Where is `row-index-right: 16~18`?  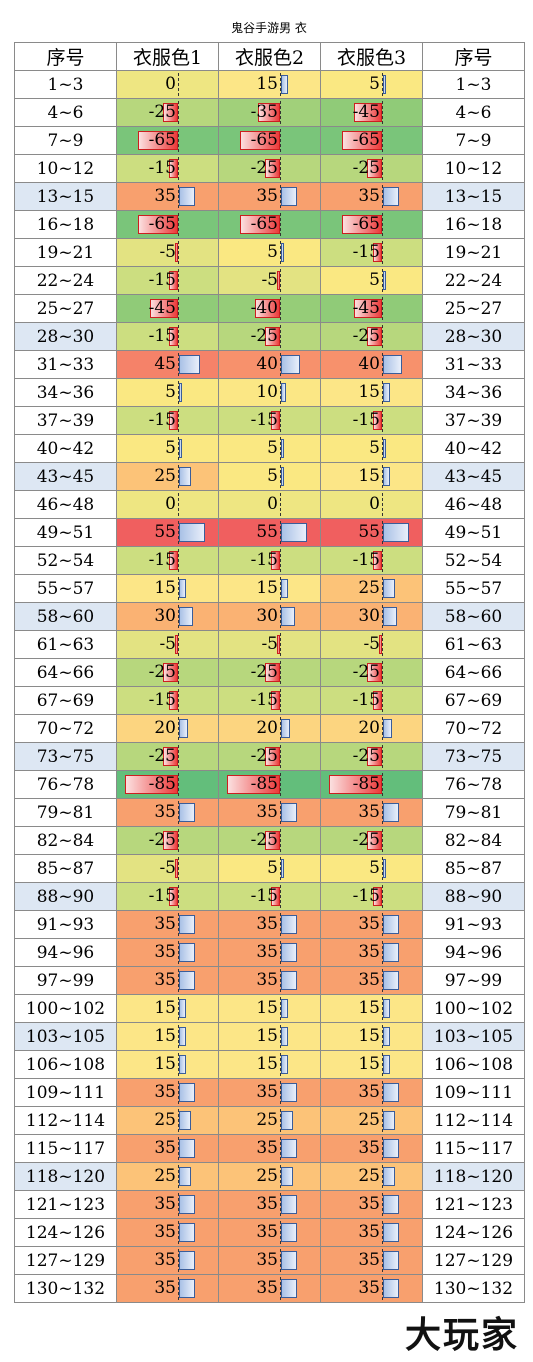
row-index-right: 16~18 is located at coordinates (473, 224).